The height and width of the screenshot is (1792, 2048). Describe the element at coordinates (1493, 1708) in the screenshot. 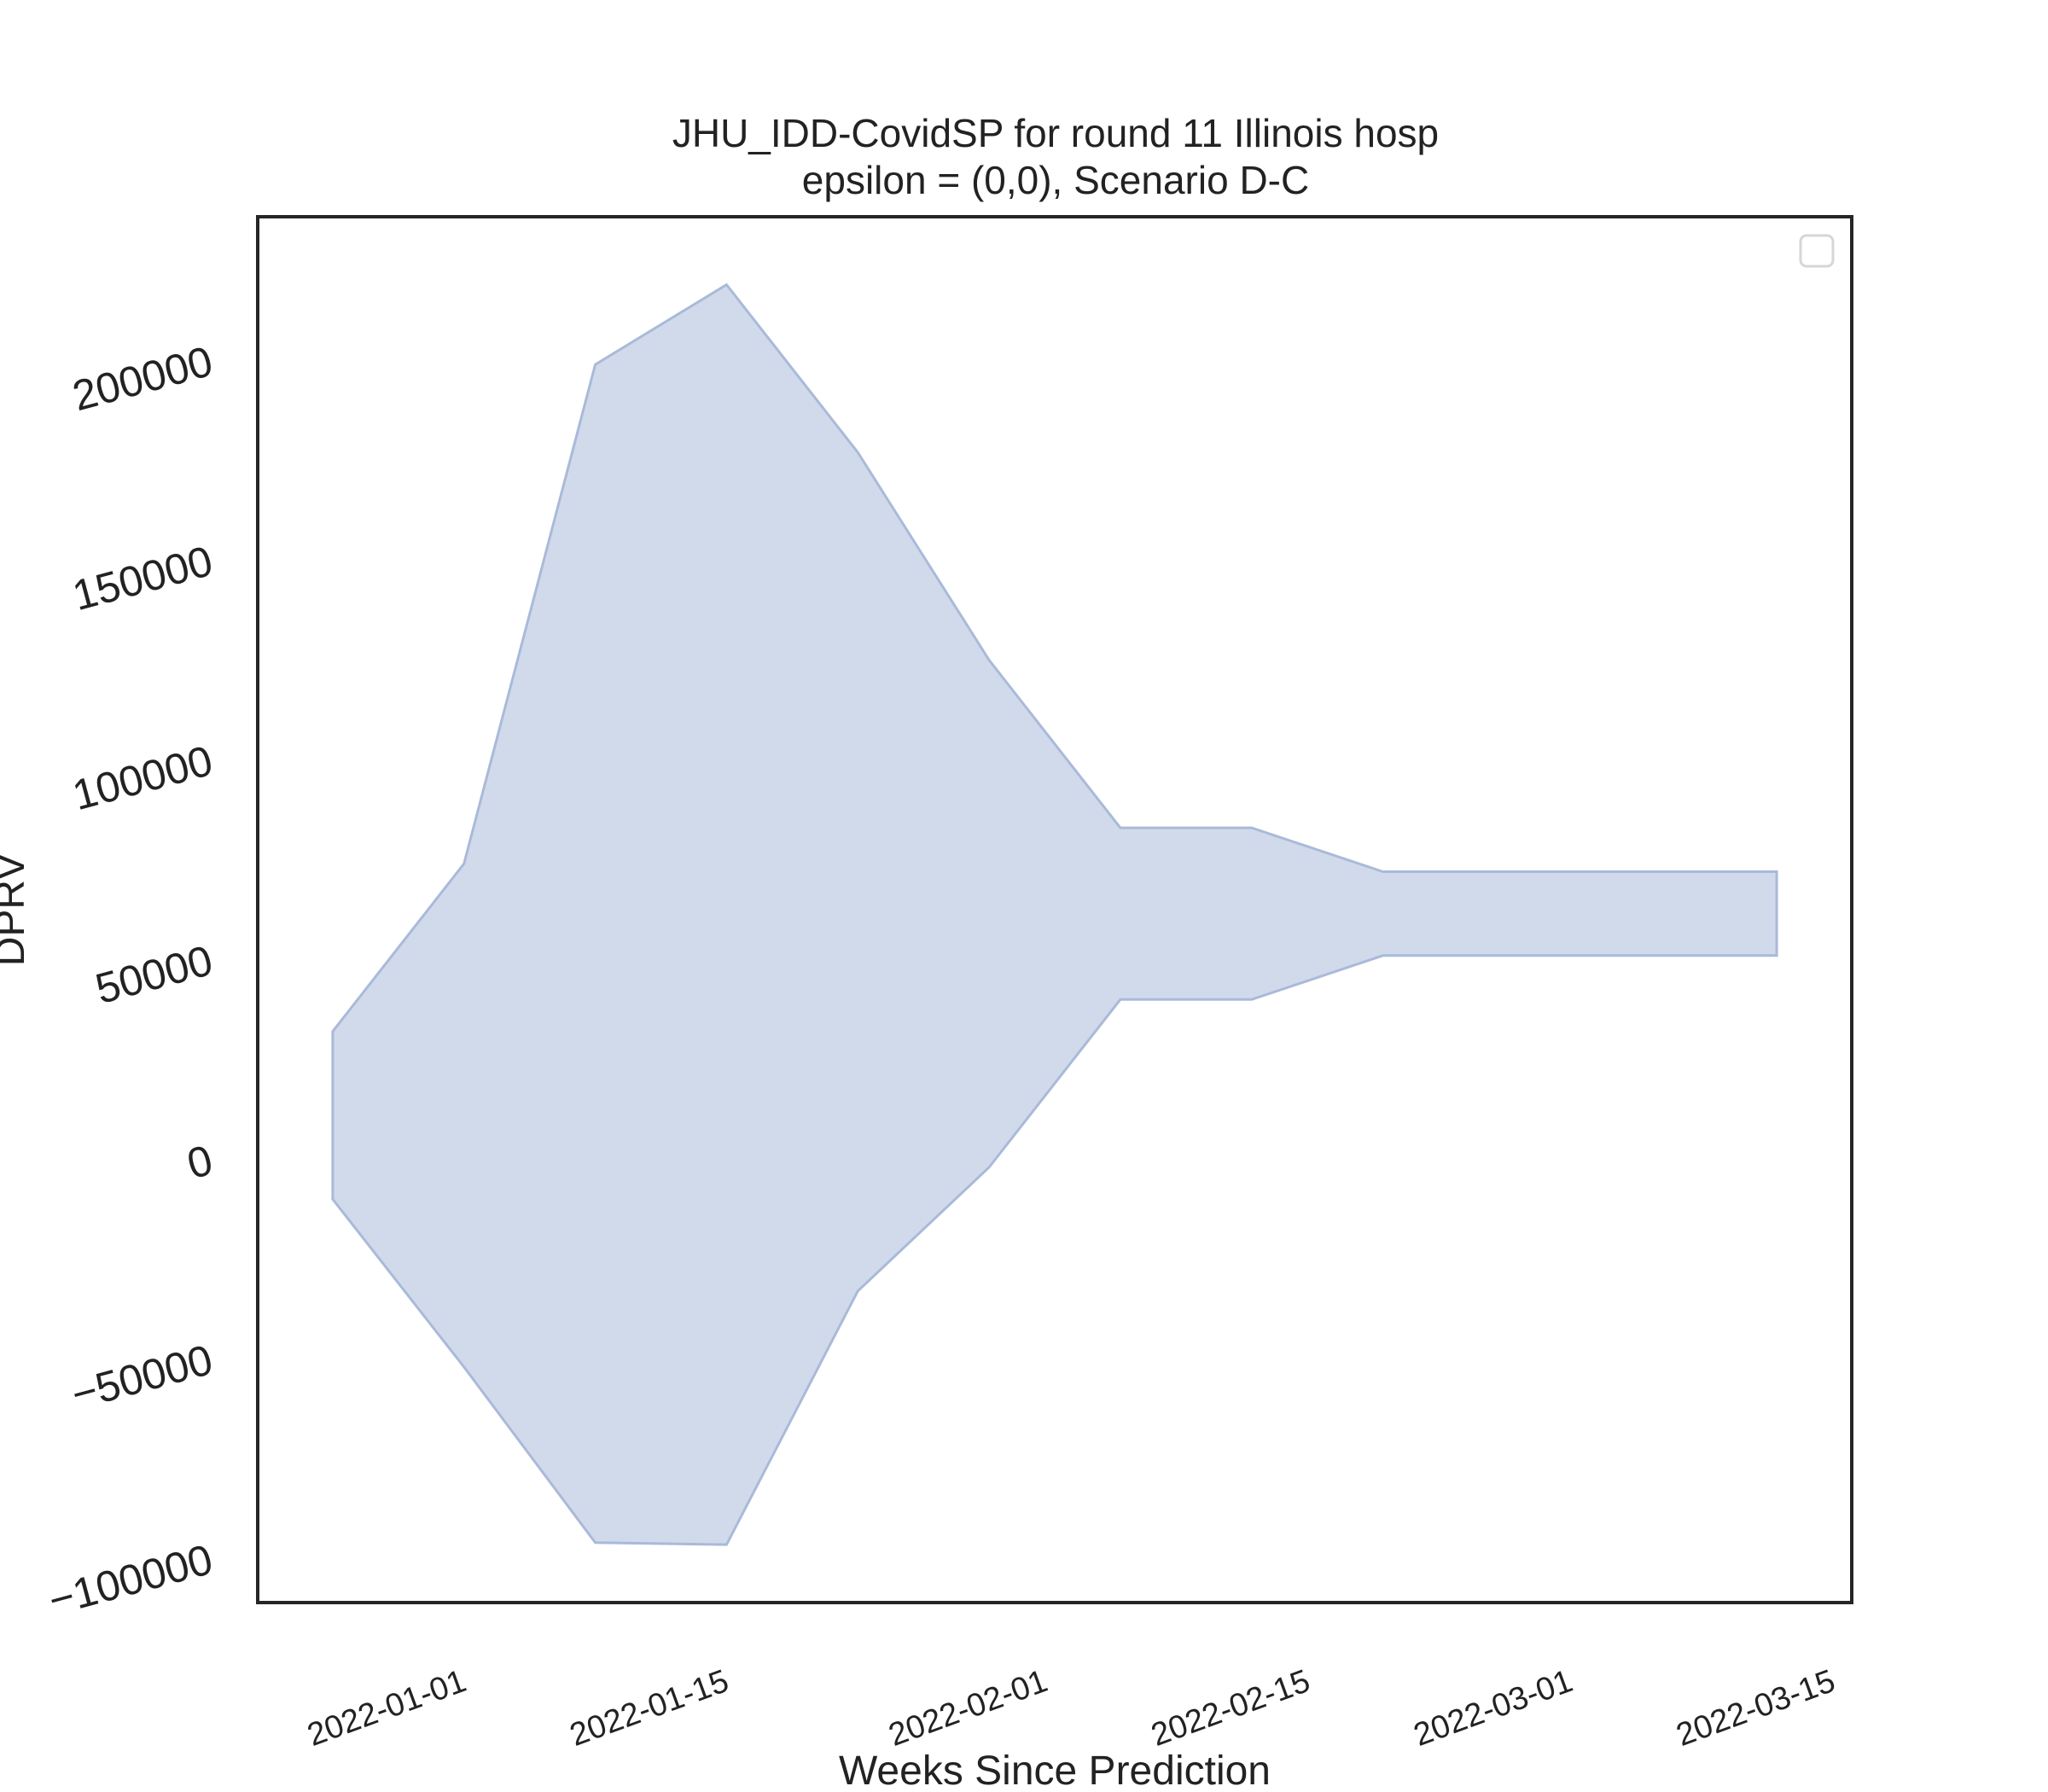

I see `x-tick-label: 2022-03-01` at that location.